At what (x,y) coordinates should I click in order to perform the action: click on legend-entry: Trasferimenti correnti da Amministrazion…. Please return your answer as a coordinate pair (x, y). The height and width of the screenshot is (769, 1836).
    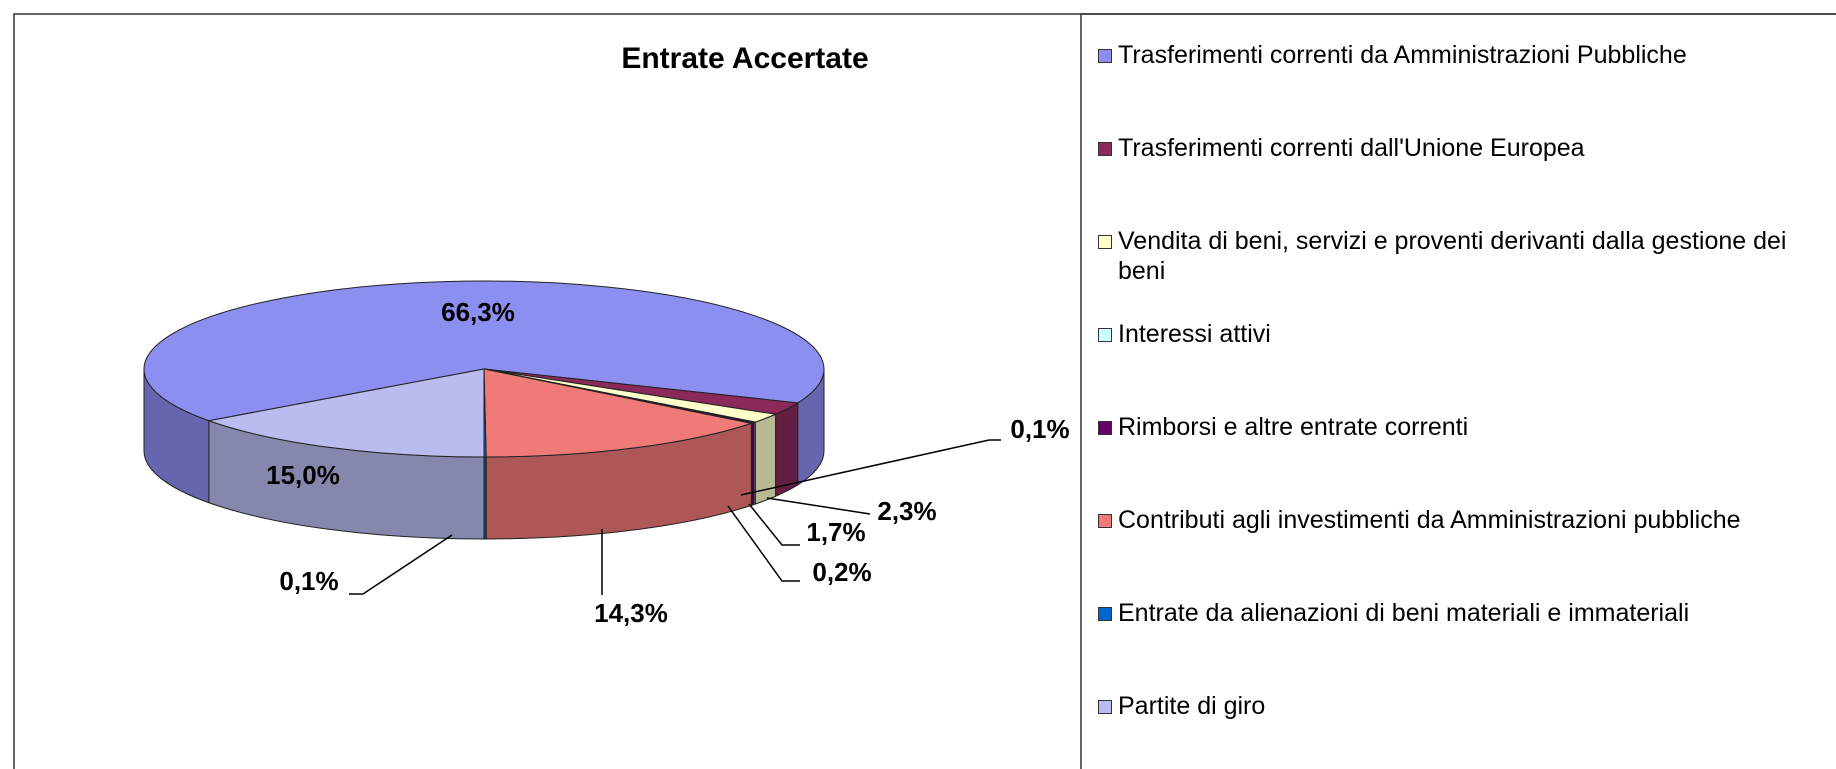
    Looking at the image, I should click on (1464, 55).